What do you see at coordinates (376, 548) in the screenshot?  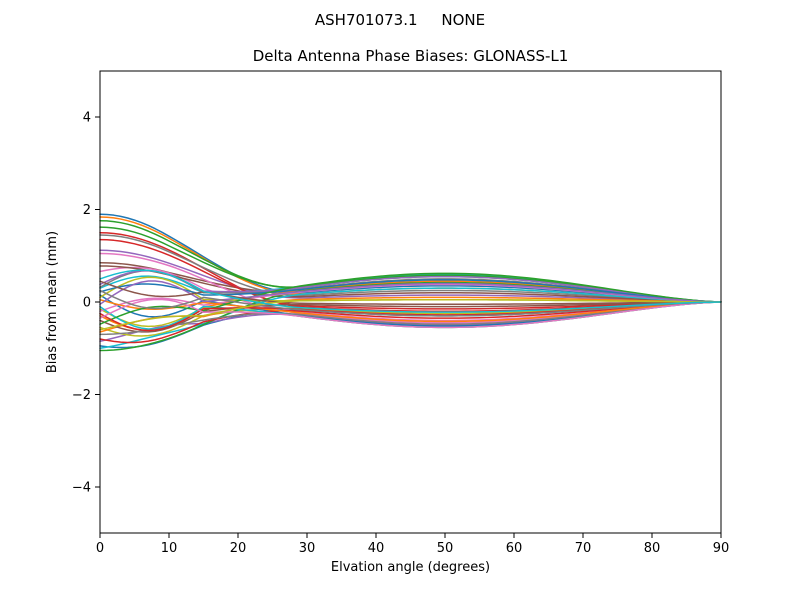 I see `x-tick-label: 40` at bounding box center [376, 548].